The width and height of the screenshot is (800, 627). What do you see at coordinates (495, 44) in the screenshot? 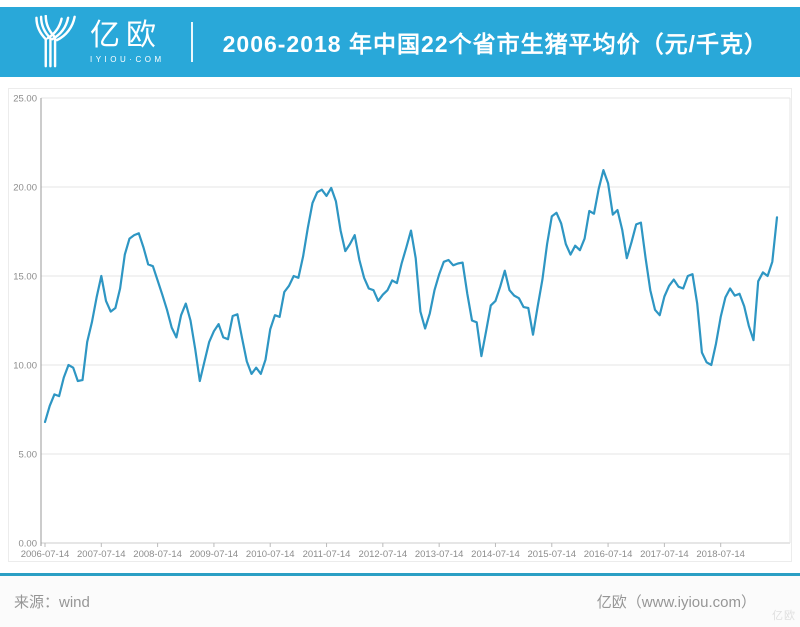
I see `page-title: 2006-2018 年中国22个省市生猪平均价（元/千克）` at bounding box center [495, 44].